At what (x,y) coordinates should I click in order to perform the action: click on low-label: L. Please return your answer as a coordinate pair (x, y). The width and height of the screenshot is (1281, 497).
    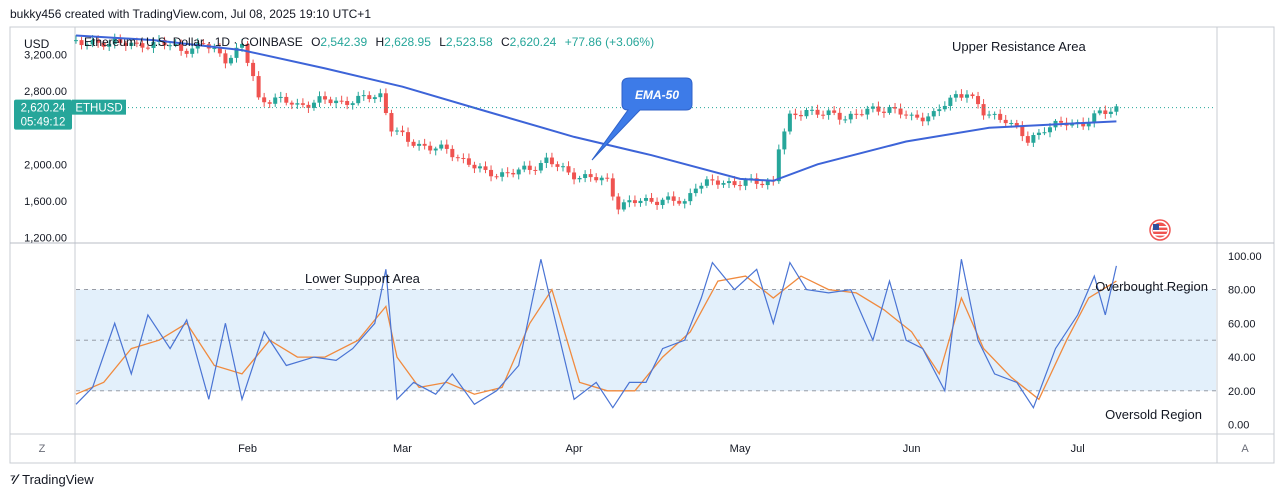
    Looking at the image, I should click on (442, 42).